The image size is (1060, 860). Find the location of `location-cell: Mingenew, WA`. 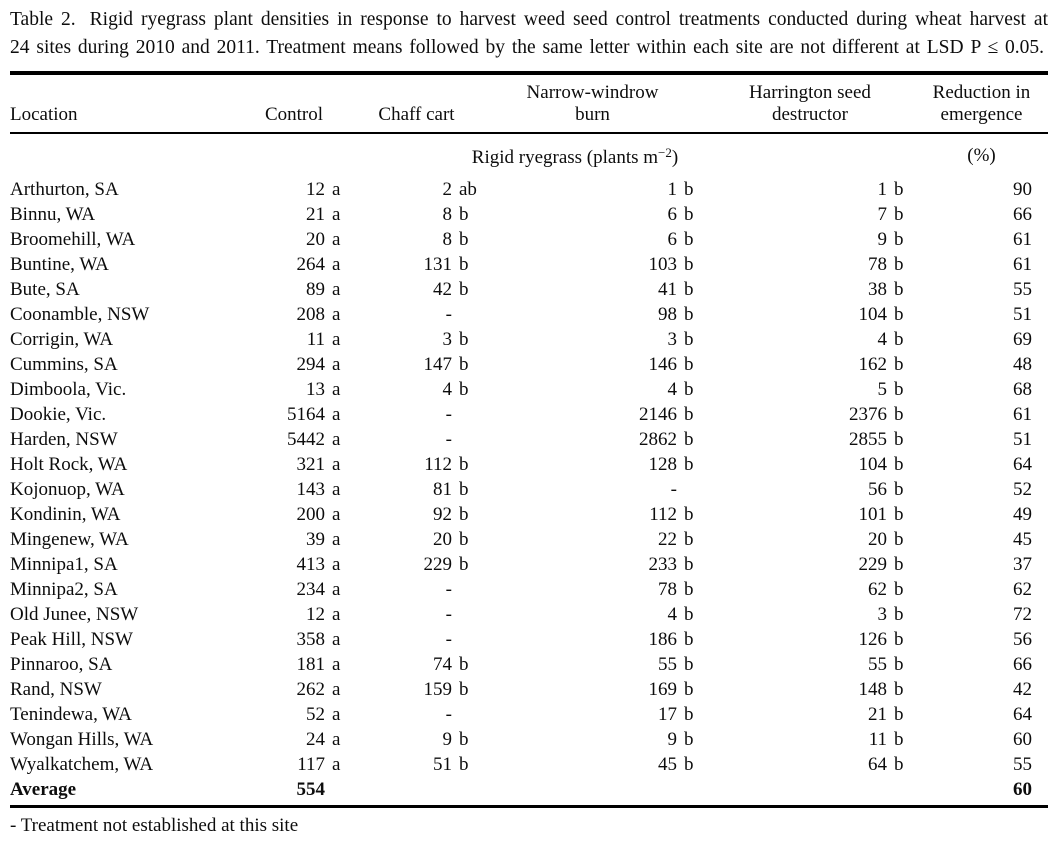

location-cell: Mingenew, WA is located at coordinates (69, 539).